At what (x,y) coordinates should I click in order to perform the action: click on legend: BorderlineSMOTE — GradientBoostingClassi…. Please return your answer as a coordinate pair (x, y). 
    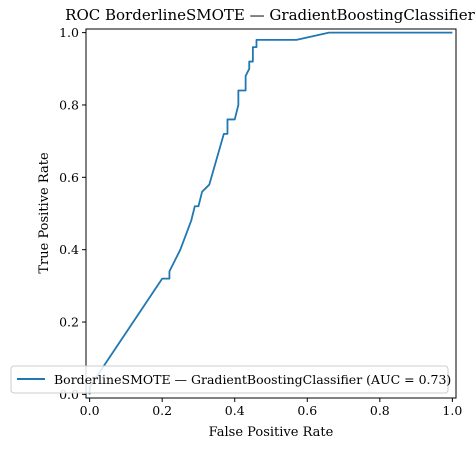
    Looking at the image, I should click on (230, 379).